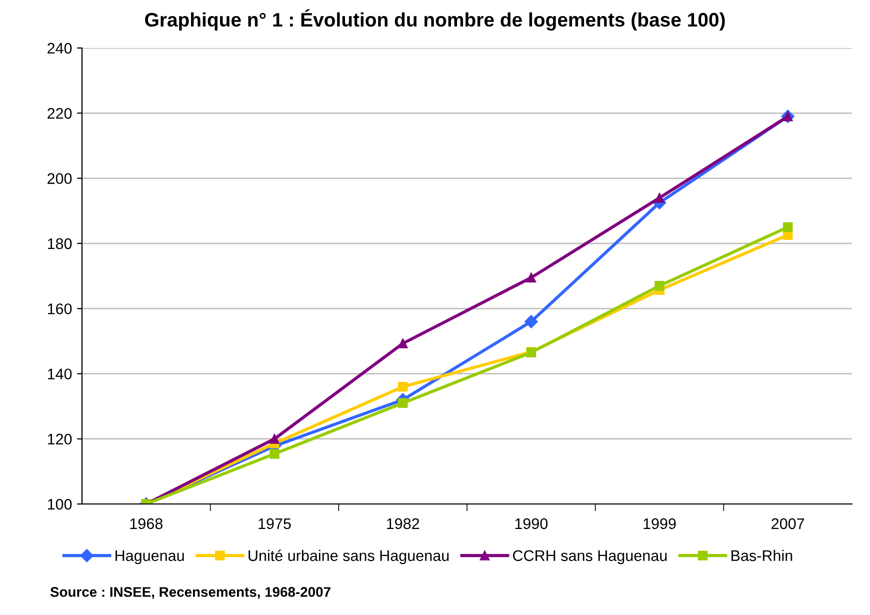 This screenshot has width=870, height=615. What do you see at coordinates (660, 524) in the screenshot?
I see `x-tick-label: 1999` at bounding box center [660, 524].